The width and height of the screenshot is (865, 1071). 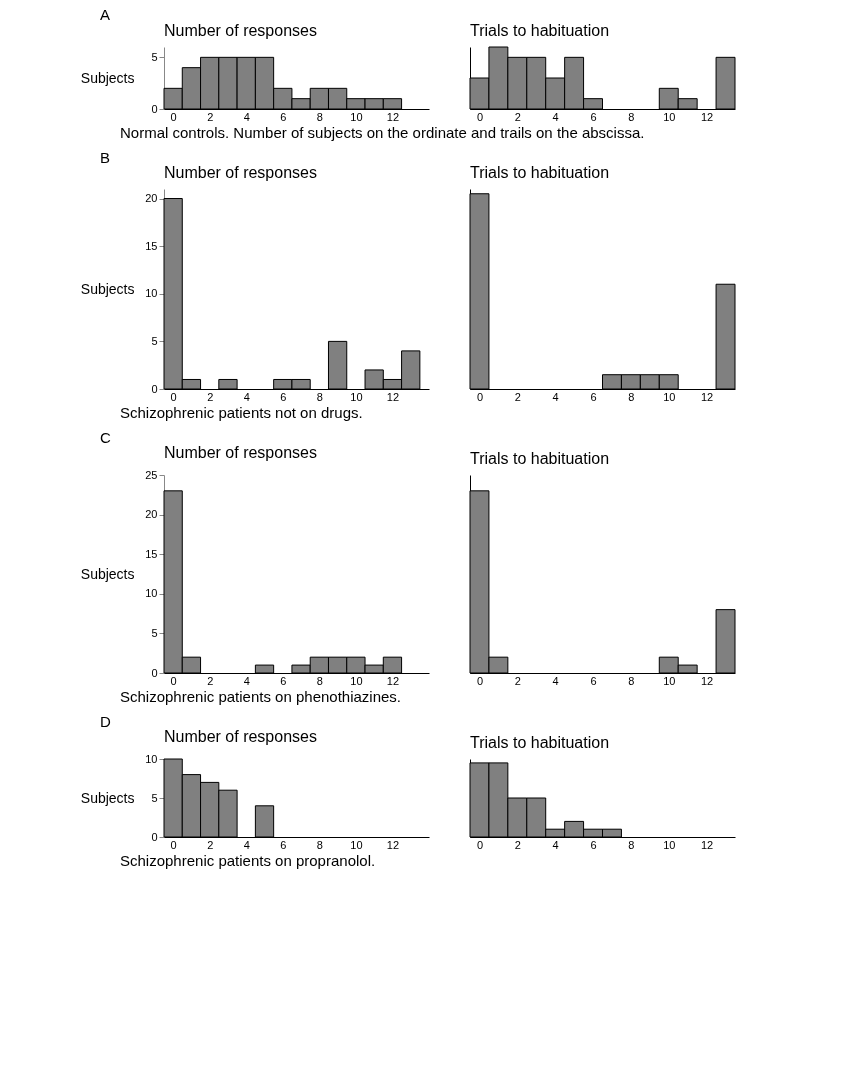 What do you see at coordinates (242, 412) in the screenshot?
I see `text: Schizophrenic patients not on drugs.` at bounding box center [242, 412].